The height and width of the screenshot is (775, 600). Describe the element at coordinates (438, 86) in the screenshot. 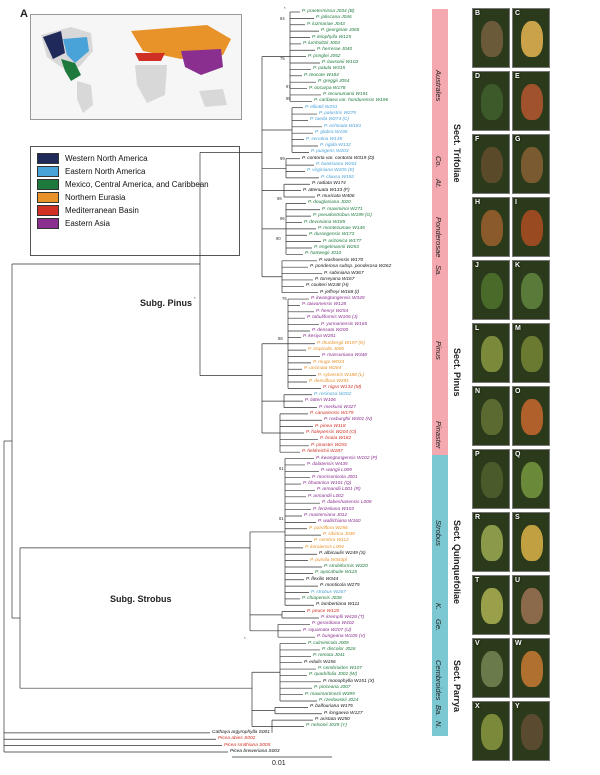

I see `subsection-label: Australes` at that location.